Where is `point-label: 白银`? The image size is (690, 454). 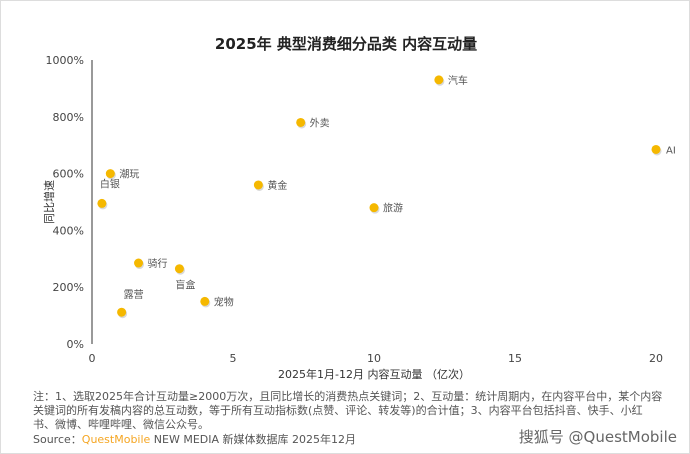 point-label: 白银 is located at coordinates (110, 183).